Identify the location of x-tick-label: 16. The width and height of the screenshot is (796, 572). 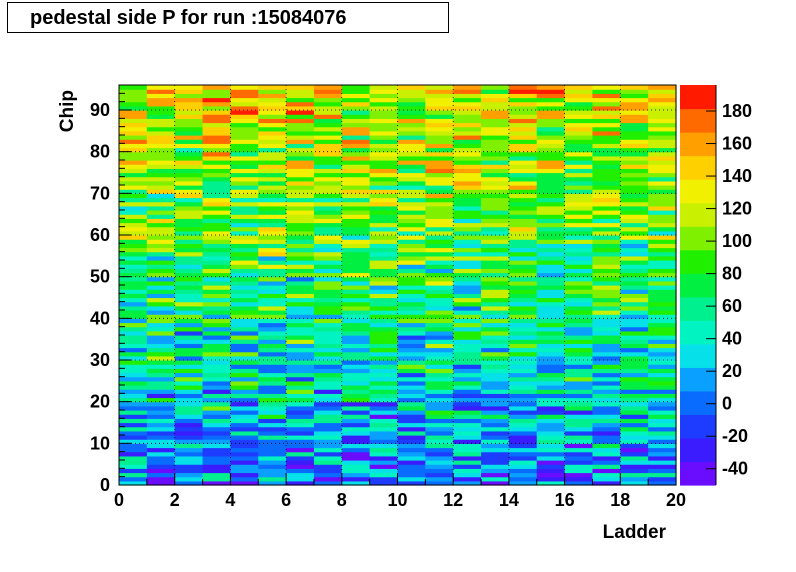
(565, 500).